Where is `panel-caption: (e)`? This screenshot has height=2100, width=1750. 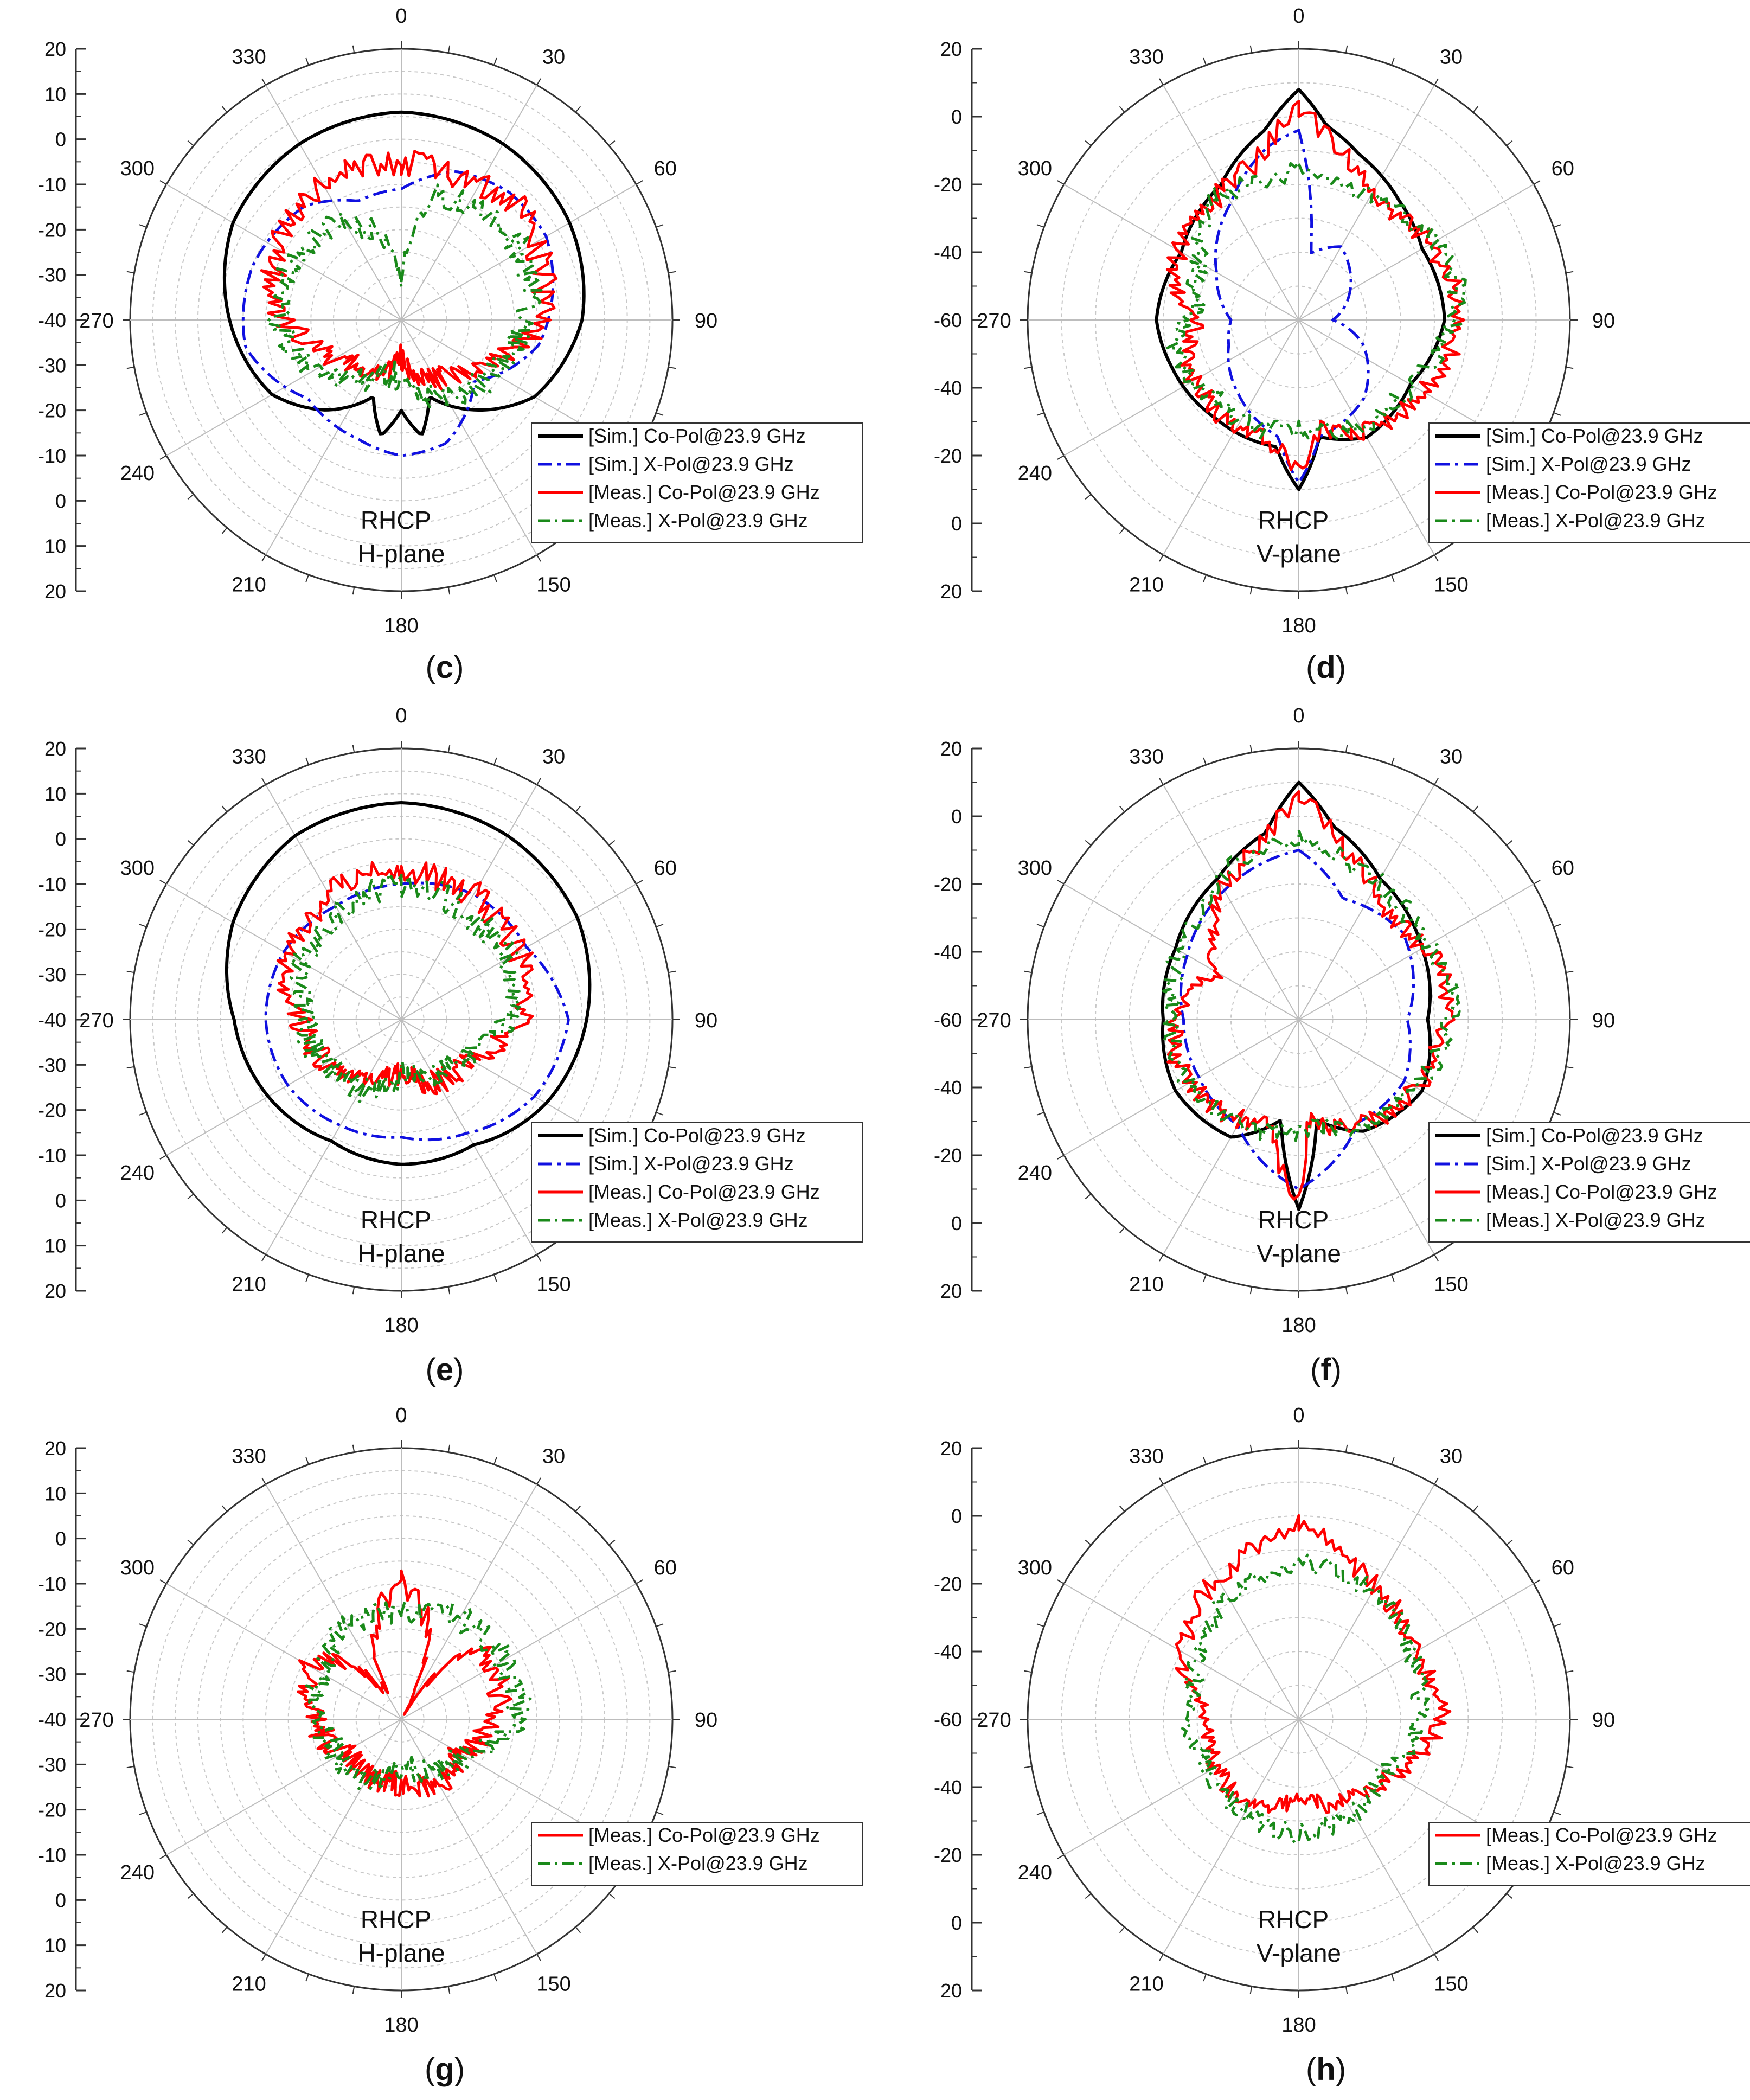 panel-caption: (e) is located at coordinates (445, 1370).